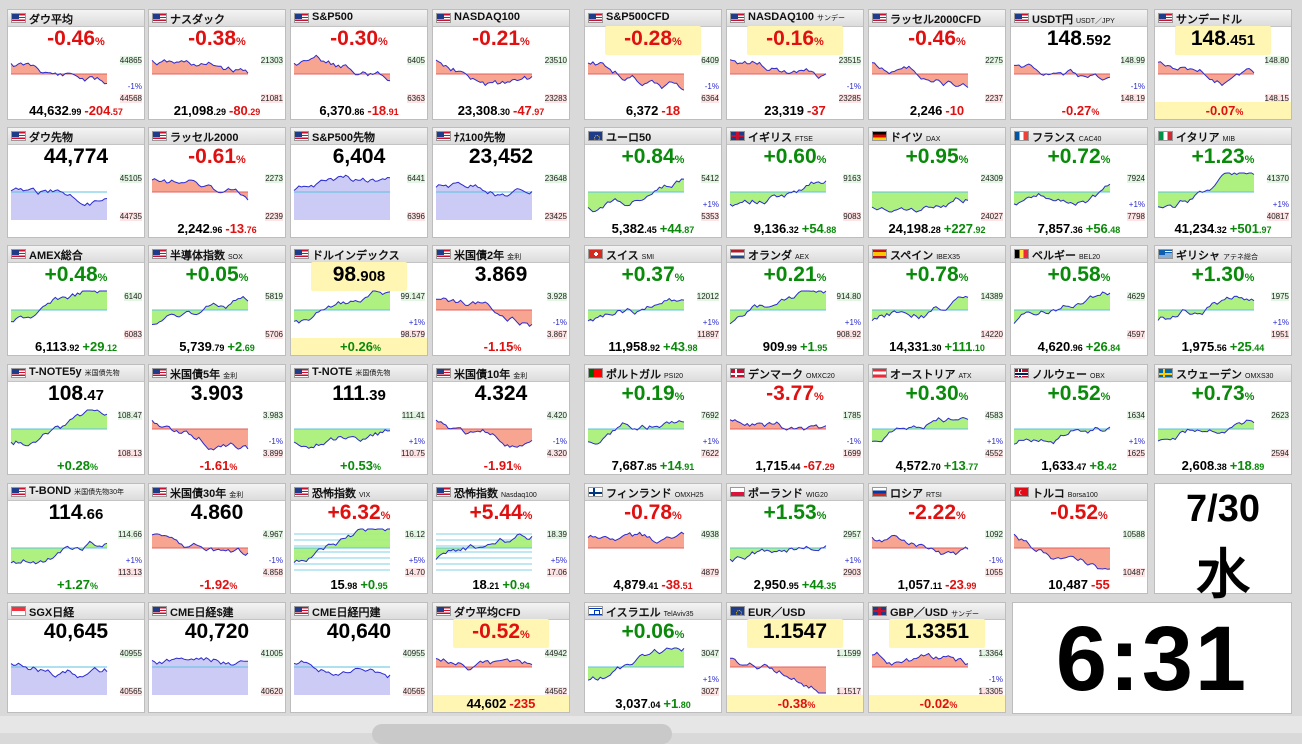  Describe the element at coordinates (1209, 20) in the screenshot. I see `ticker-name: サンデードル` at that location.